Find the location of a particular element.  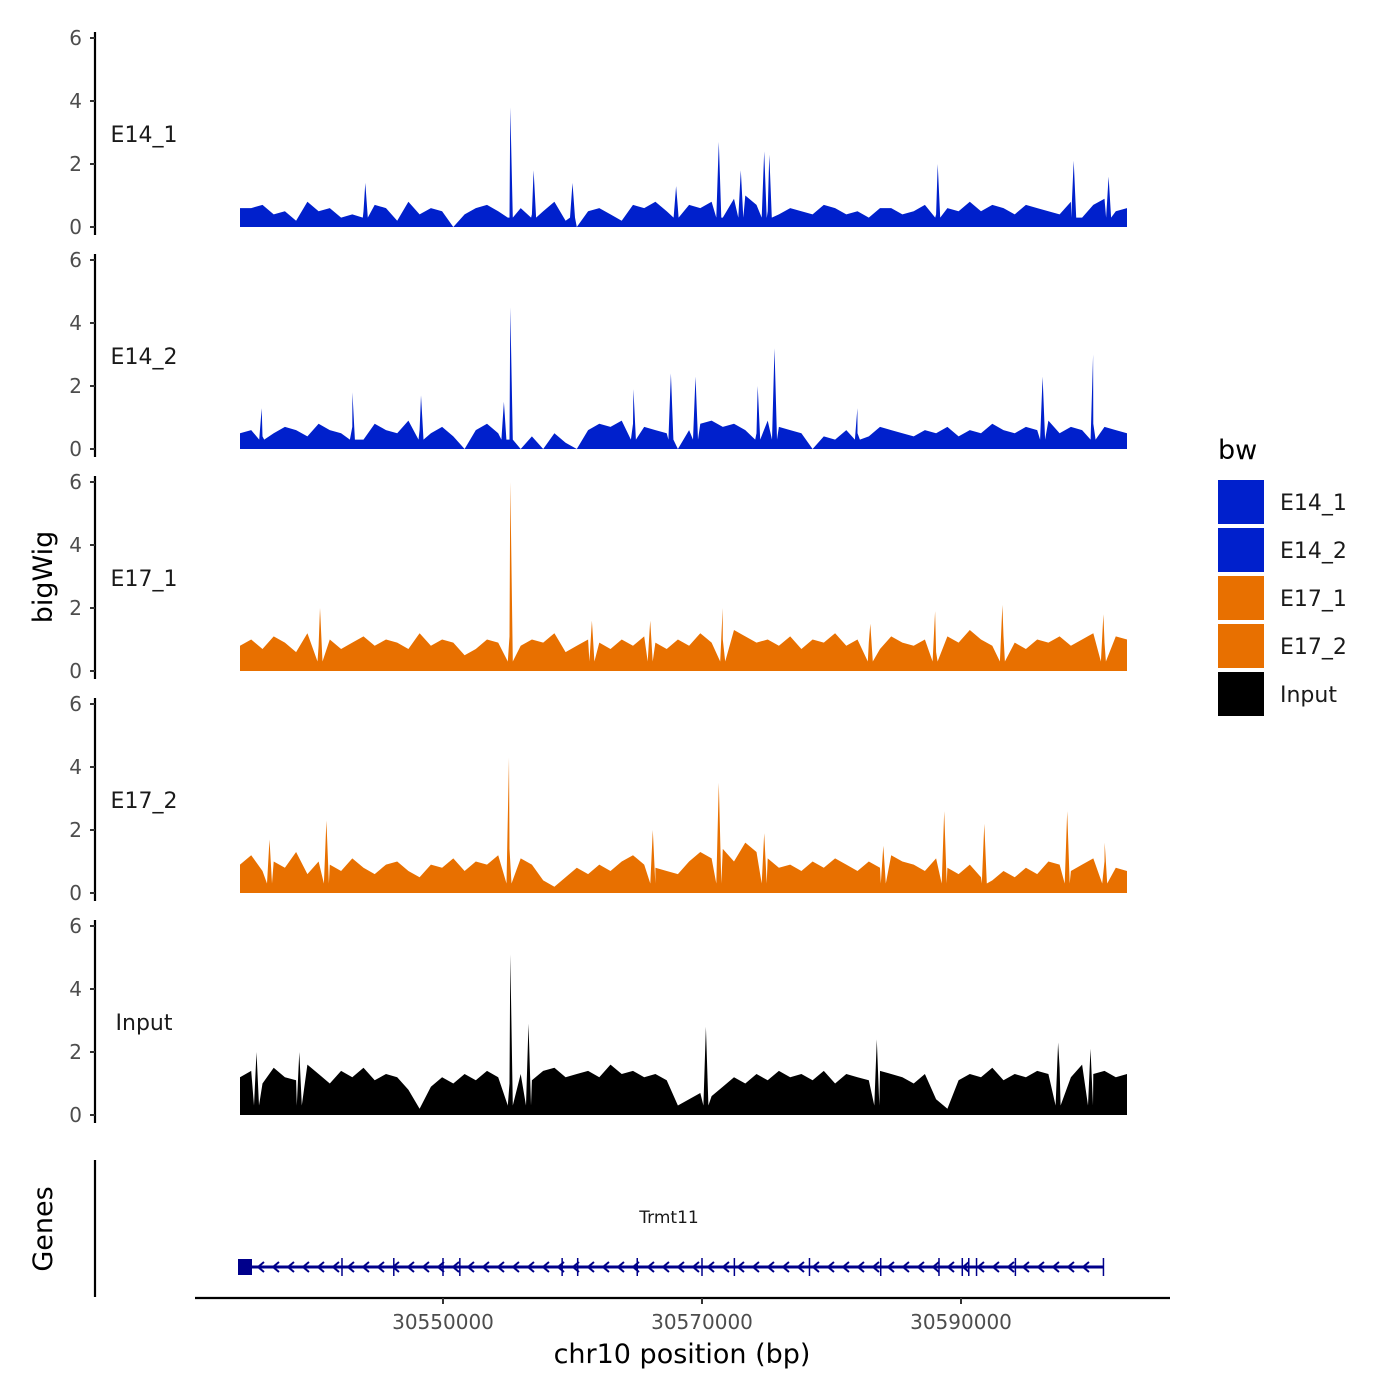

legend-item: E17_2 is located at coordinates (1282, 646).